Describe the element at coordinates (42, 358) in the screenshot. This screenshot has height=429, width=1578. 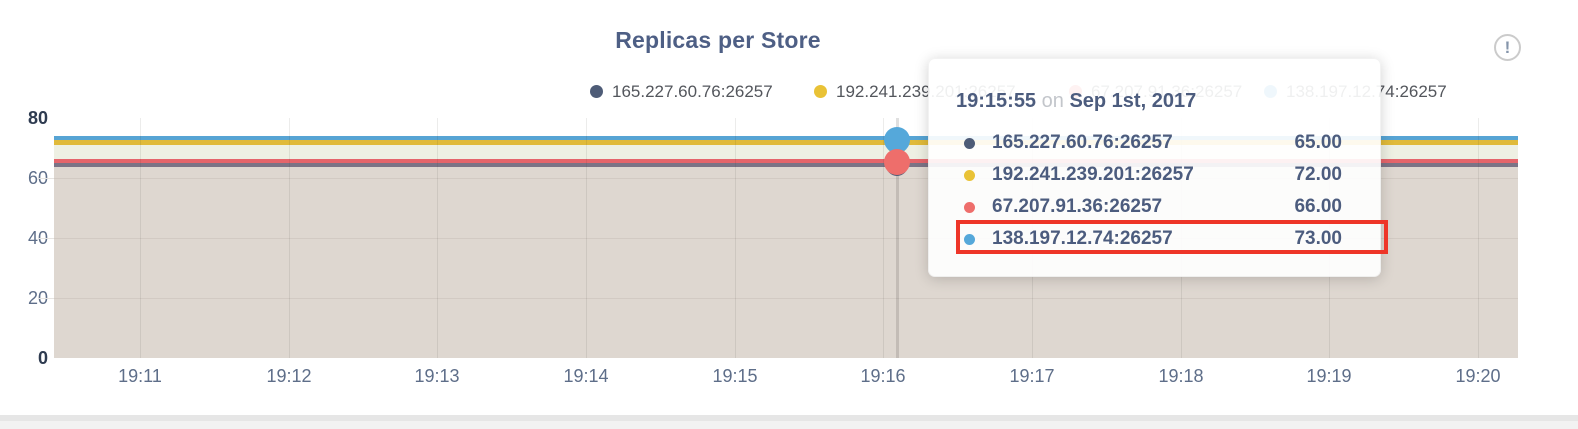
I see `y-axis-label: 0` at that location.